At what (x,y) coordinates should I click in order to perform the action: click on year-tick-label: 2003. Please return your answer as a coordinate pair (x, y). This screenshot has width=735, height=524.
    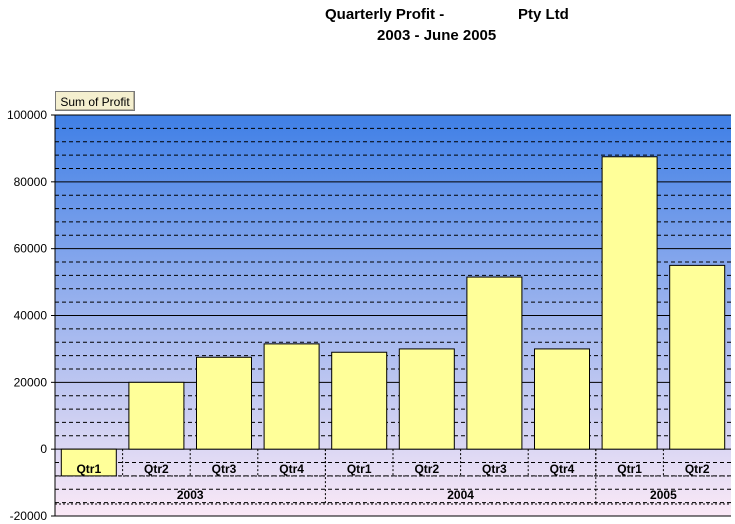
    Looking at the image, I should click on (190, 495).